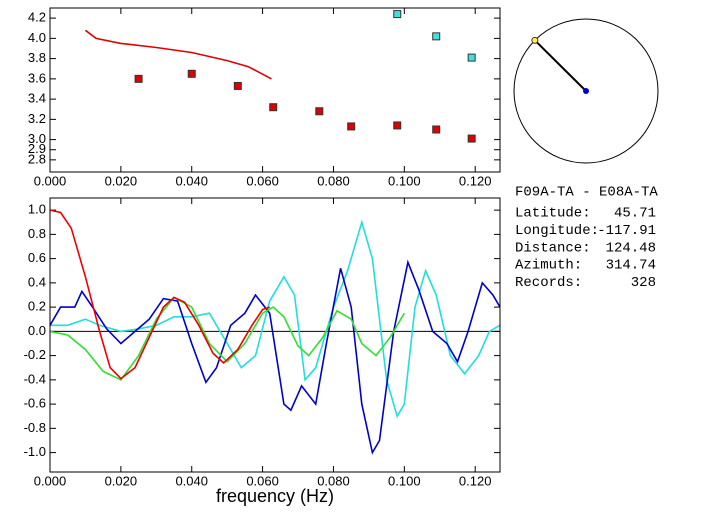  I want to click on y-tick-label: -1.0, so click(35, 451).